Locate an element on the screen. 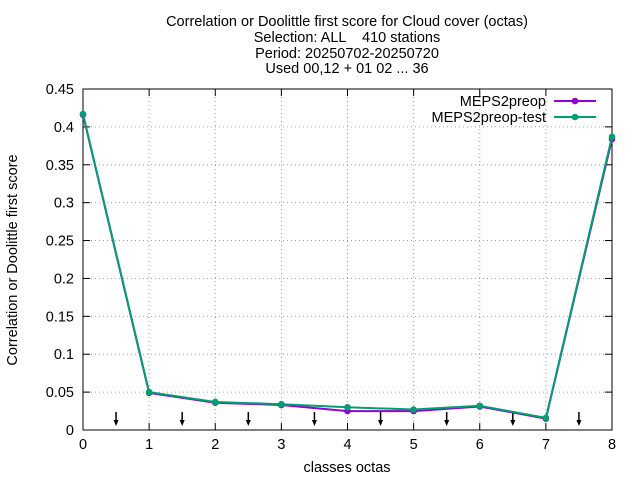  y-axis-label: Correlation or Doolittle first score is located at coordinates (13, 259).